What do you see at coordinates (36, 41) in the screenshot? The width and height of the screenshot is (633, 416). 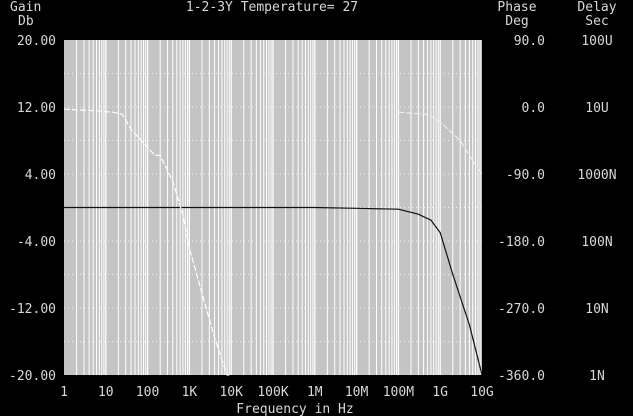 I see `gain-tick-label: 20.00` at bounding box center [36, 41].